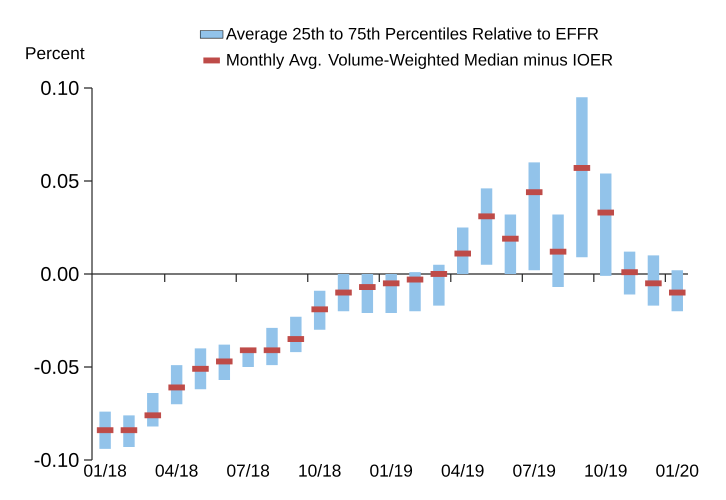 This screenshot has height=500, width=726. What do you see at coordinates (105, 470) in the screenshot?
I see `x-tick-label: 01/18` at bounding box center [105, 470].